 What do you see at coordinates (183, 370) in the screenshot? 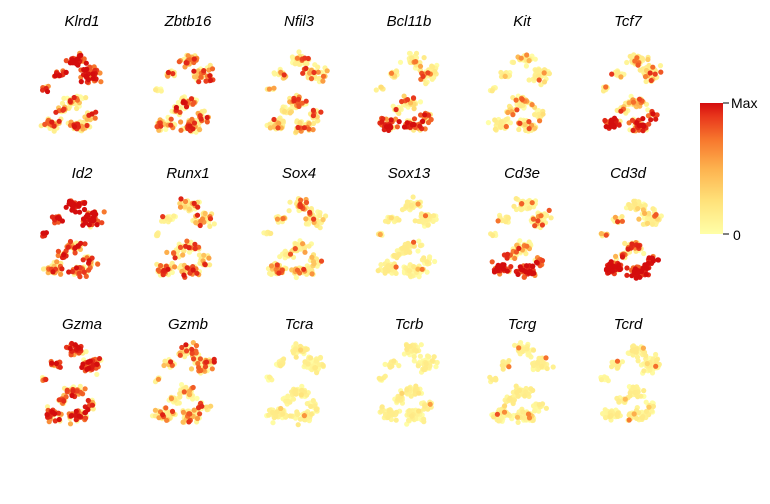
I see `panel-gzmb: Gzmb` at bounding box center [183, 370].